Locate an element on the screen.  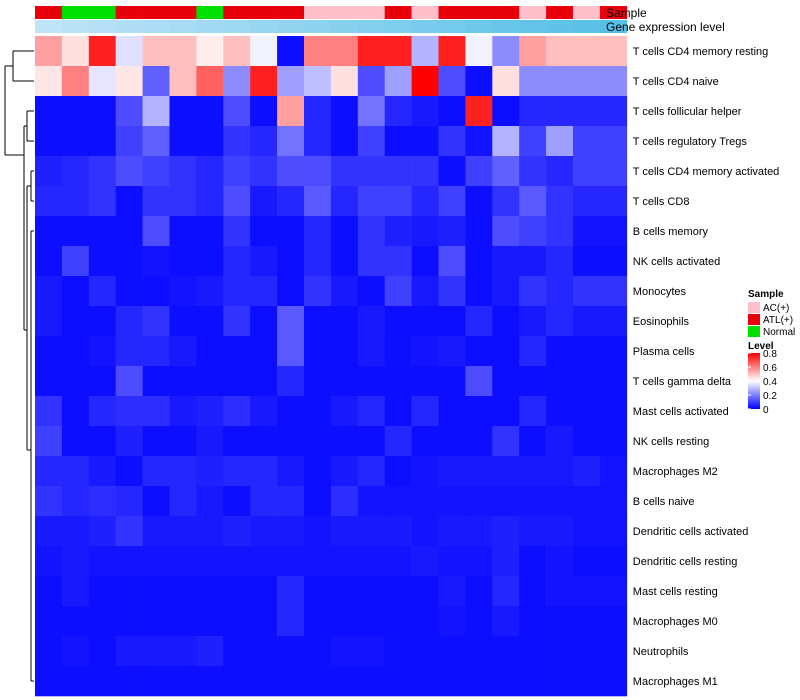
row-label: T cells CD8 is located at coordinates (661, 202).